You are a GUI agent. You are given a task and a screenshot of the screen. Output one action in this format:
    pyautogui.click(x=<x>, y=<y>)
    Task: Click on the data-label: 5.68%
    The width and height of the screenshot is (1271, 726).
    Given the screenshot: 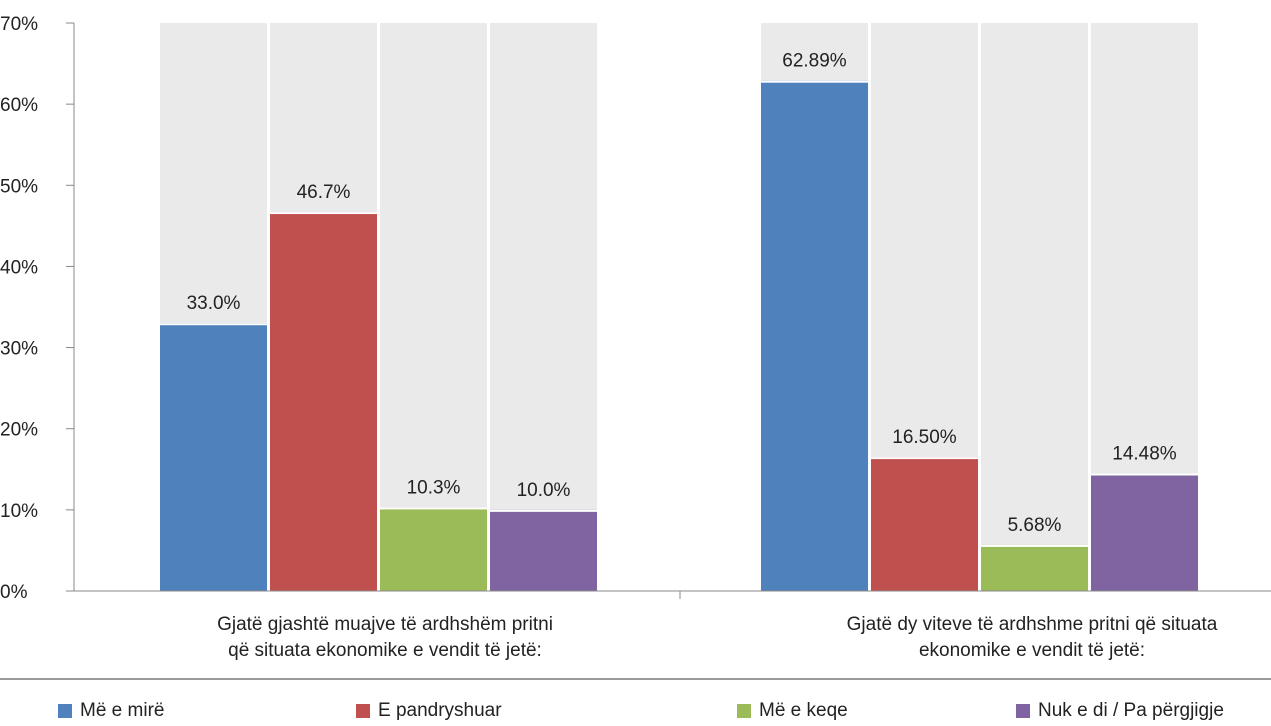 What is the action you would take?
    pyautogui.click(x=1035, y=525)
    